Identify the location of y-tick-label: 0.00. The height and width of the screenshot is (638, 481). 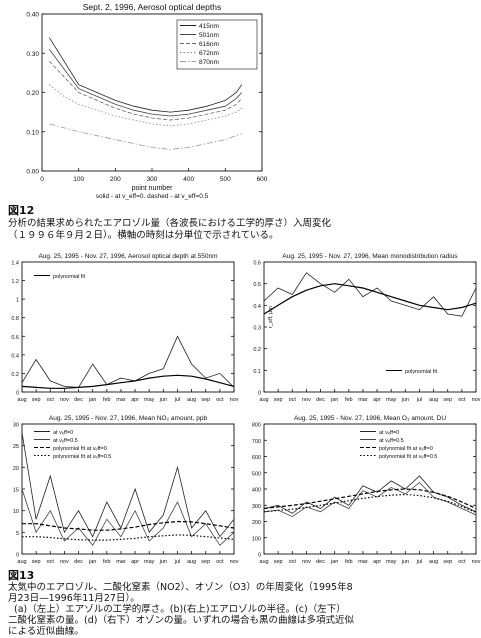
(32, 172).